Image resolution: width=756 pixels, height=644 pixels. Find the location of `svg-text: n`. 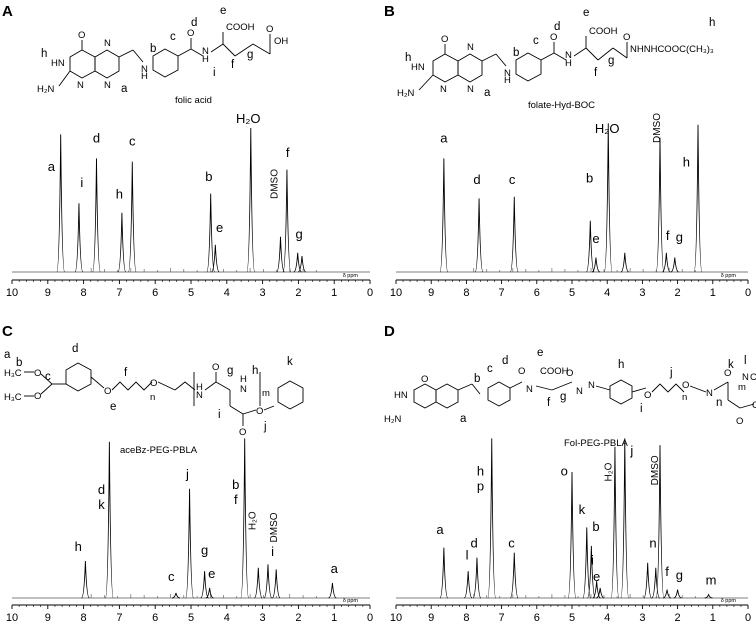

svg-text: n is located at coordinates (684, 397).